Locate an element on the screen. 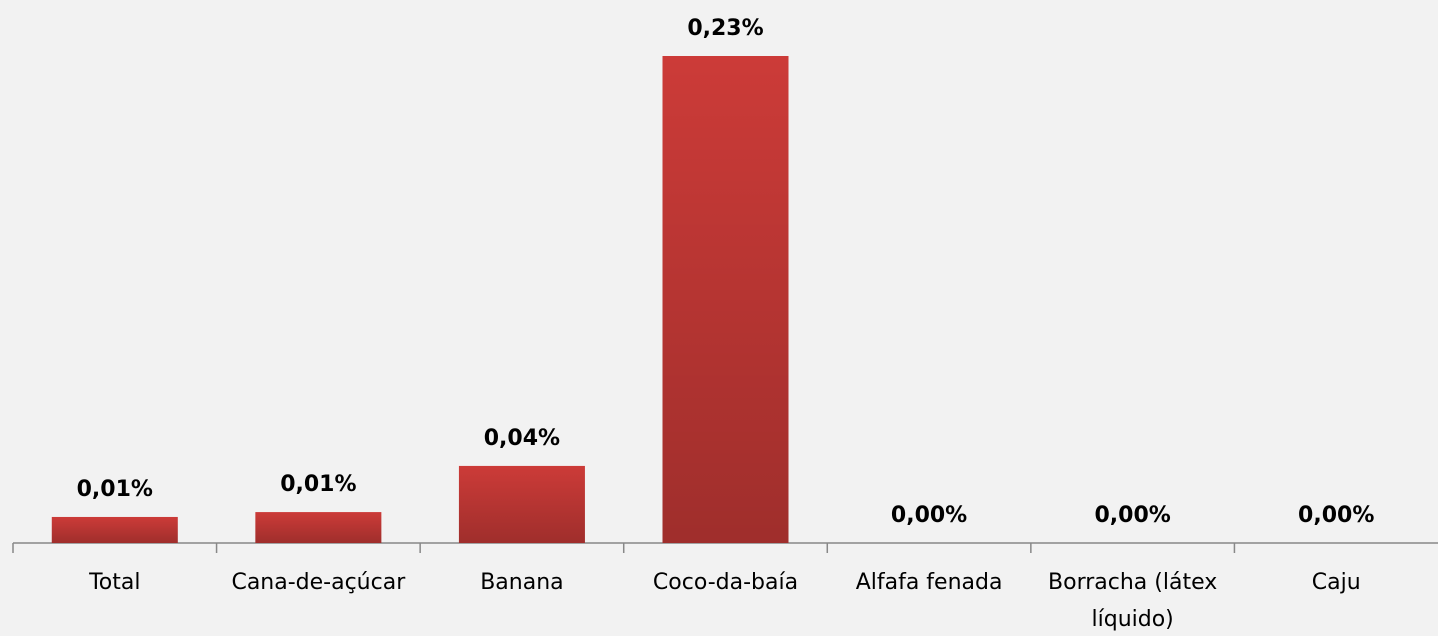  data-label: 0,04% is located at coordinates (522, 438).